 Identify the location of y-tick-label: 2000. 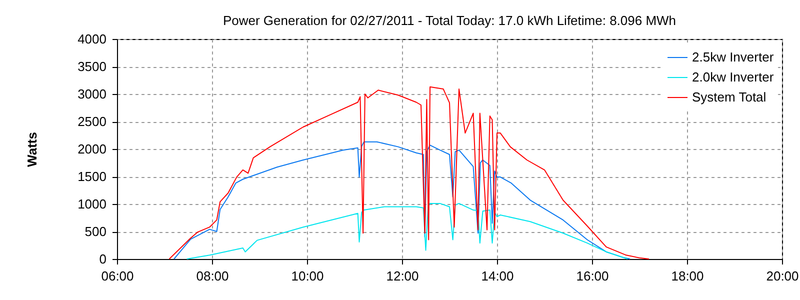
(92, 149).